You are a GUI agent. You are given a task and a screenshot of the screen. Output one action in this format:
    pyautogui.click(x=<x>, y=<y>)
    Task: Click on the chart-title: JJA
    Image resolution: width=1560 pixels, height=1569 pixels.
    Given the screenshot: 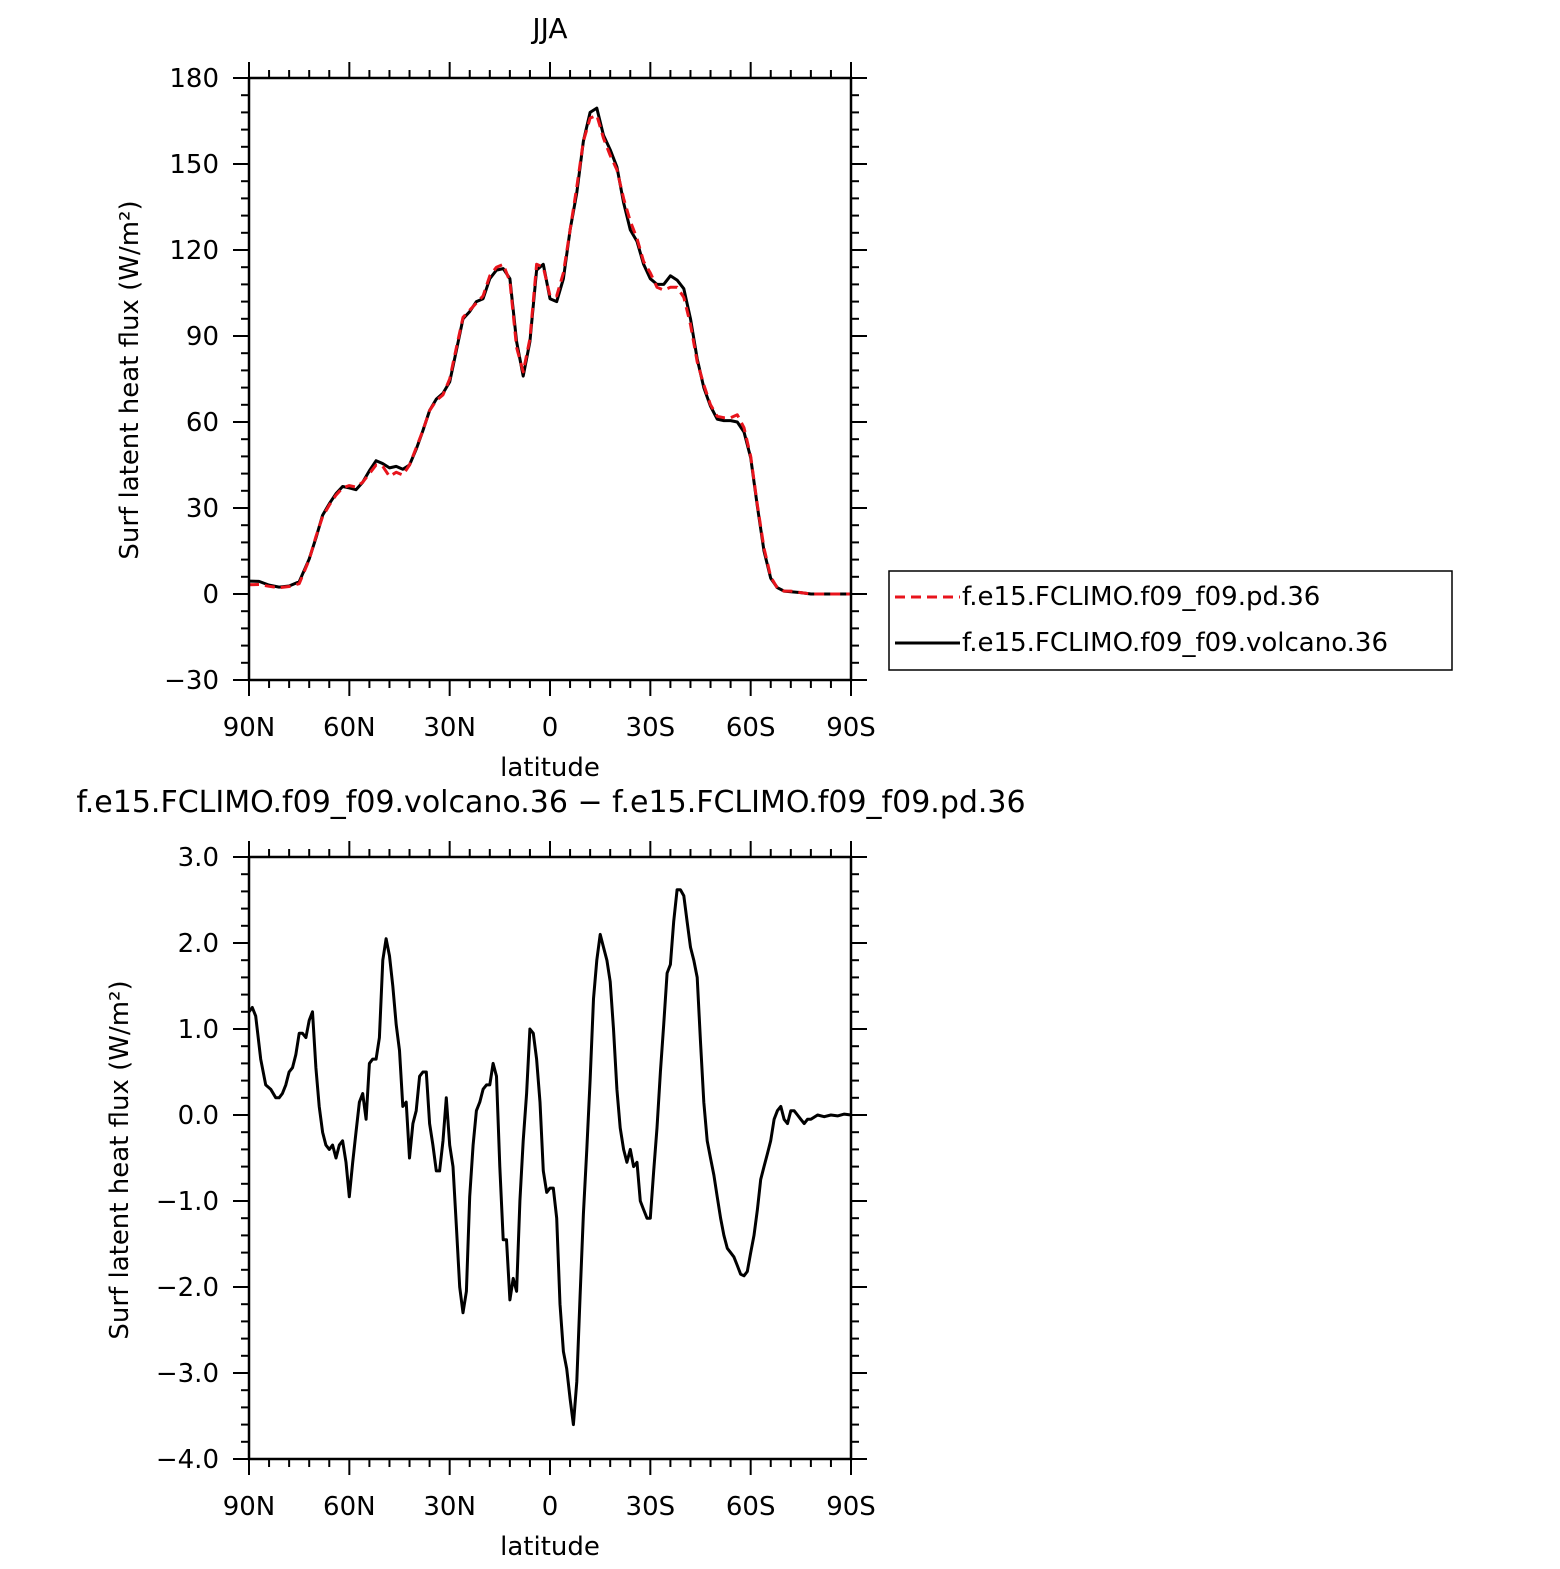 What is the action you would take?
    pyautogui.click(x=548, y=28)
    